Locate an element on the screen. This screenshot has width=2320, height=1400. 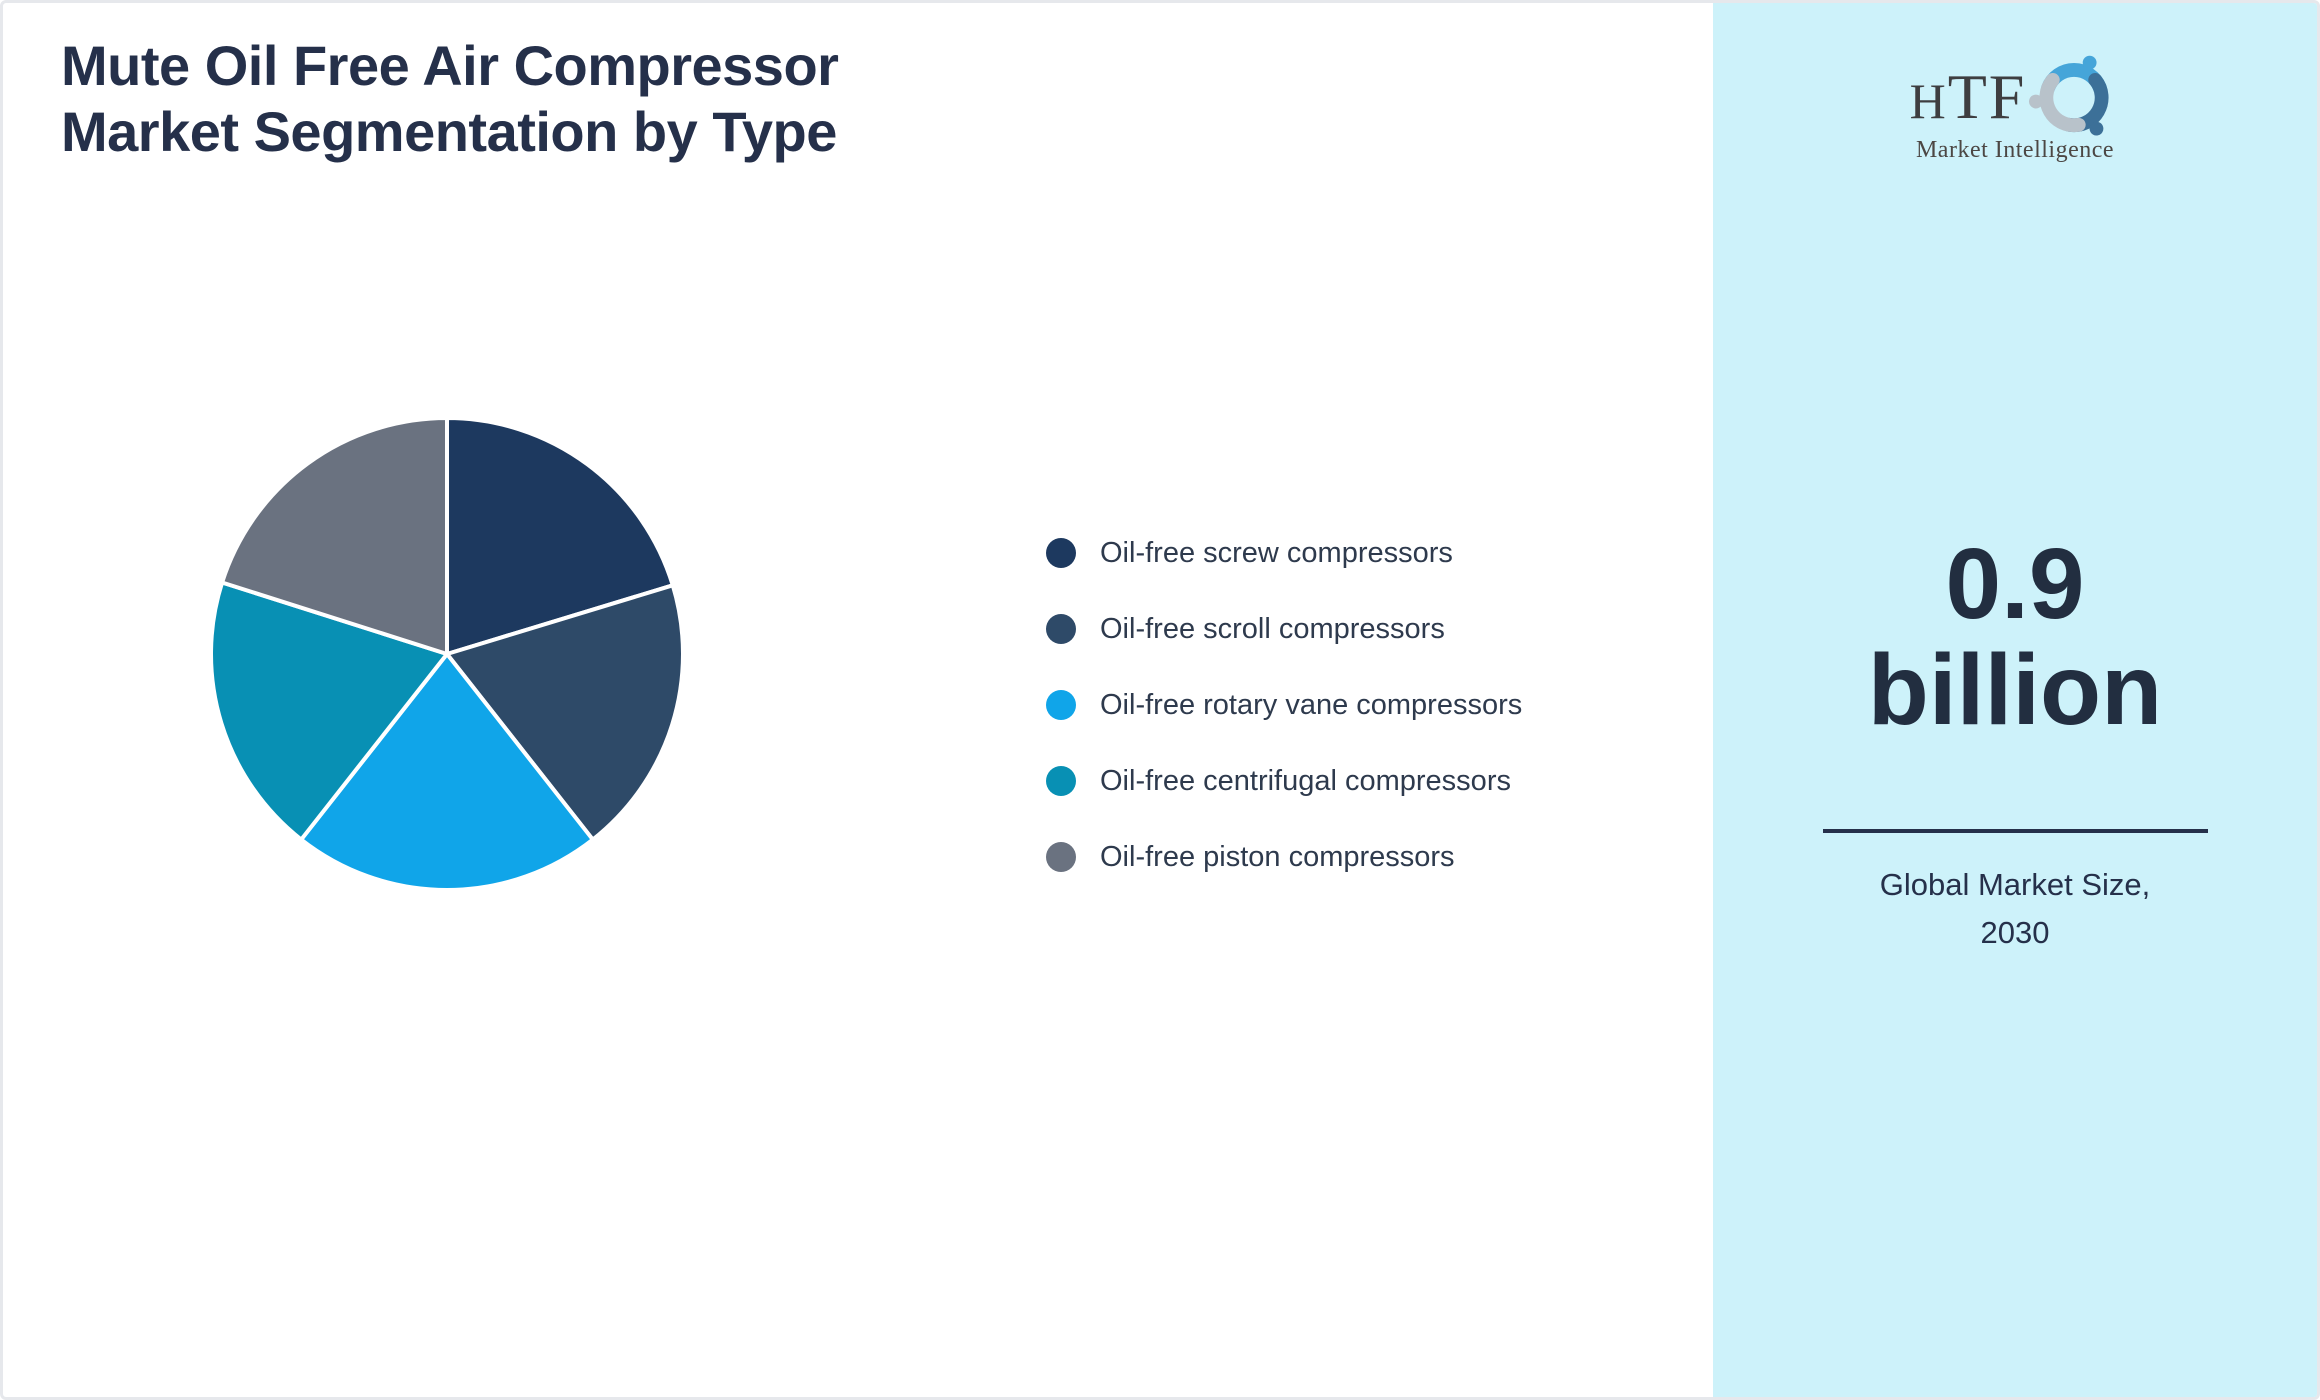
logo: HTF Market Intelligence is located at coordinates (2015, 109).